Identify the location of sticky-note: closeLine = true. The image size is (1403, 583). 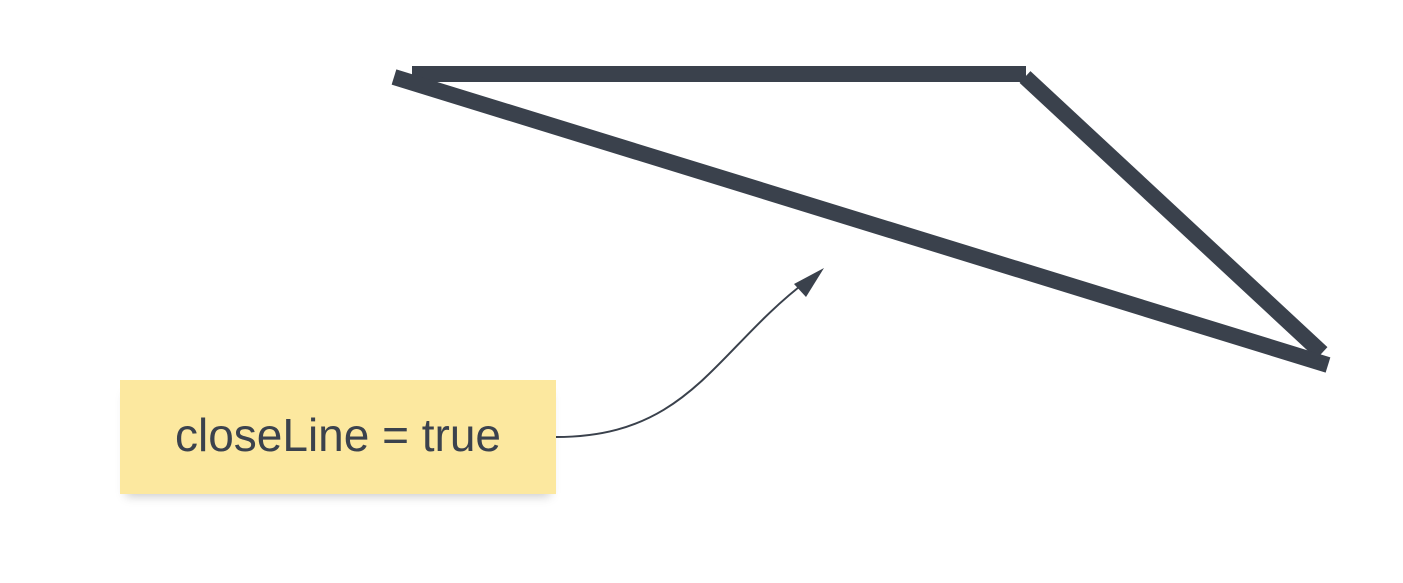
(338, 437).